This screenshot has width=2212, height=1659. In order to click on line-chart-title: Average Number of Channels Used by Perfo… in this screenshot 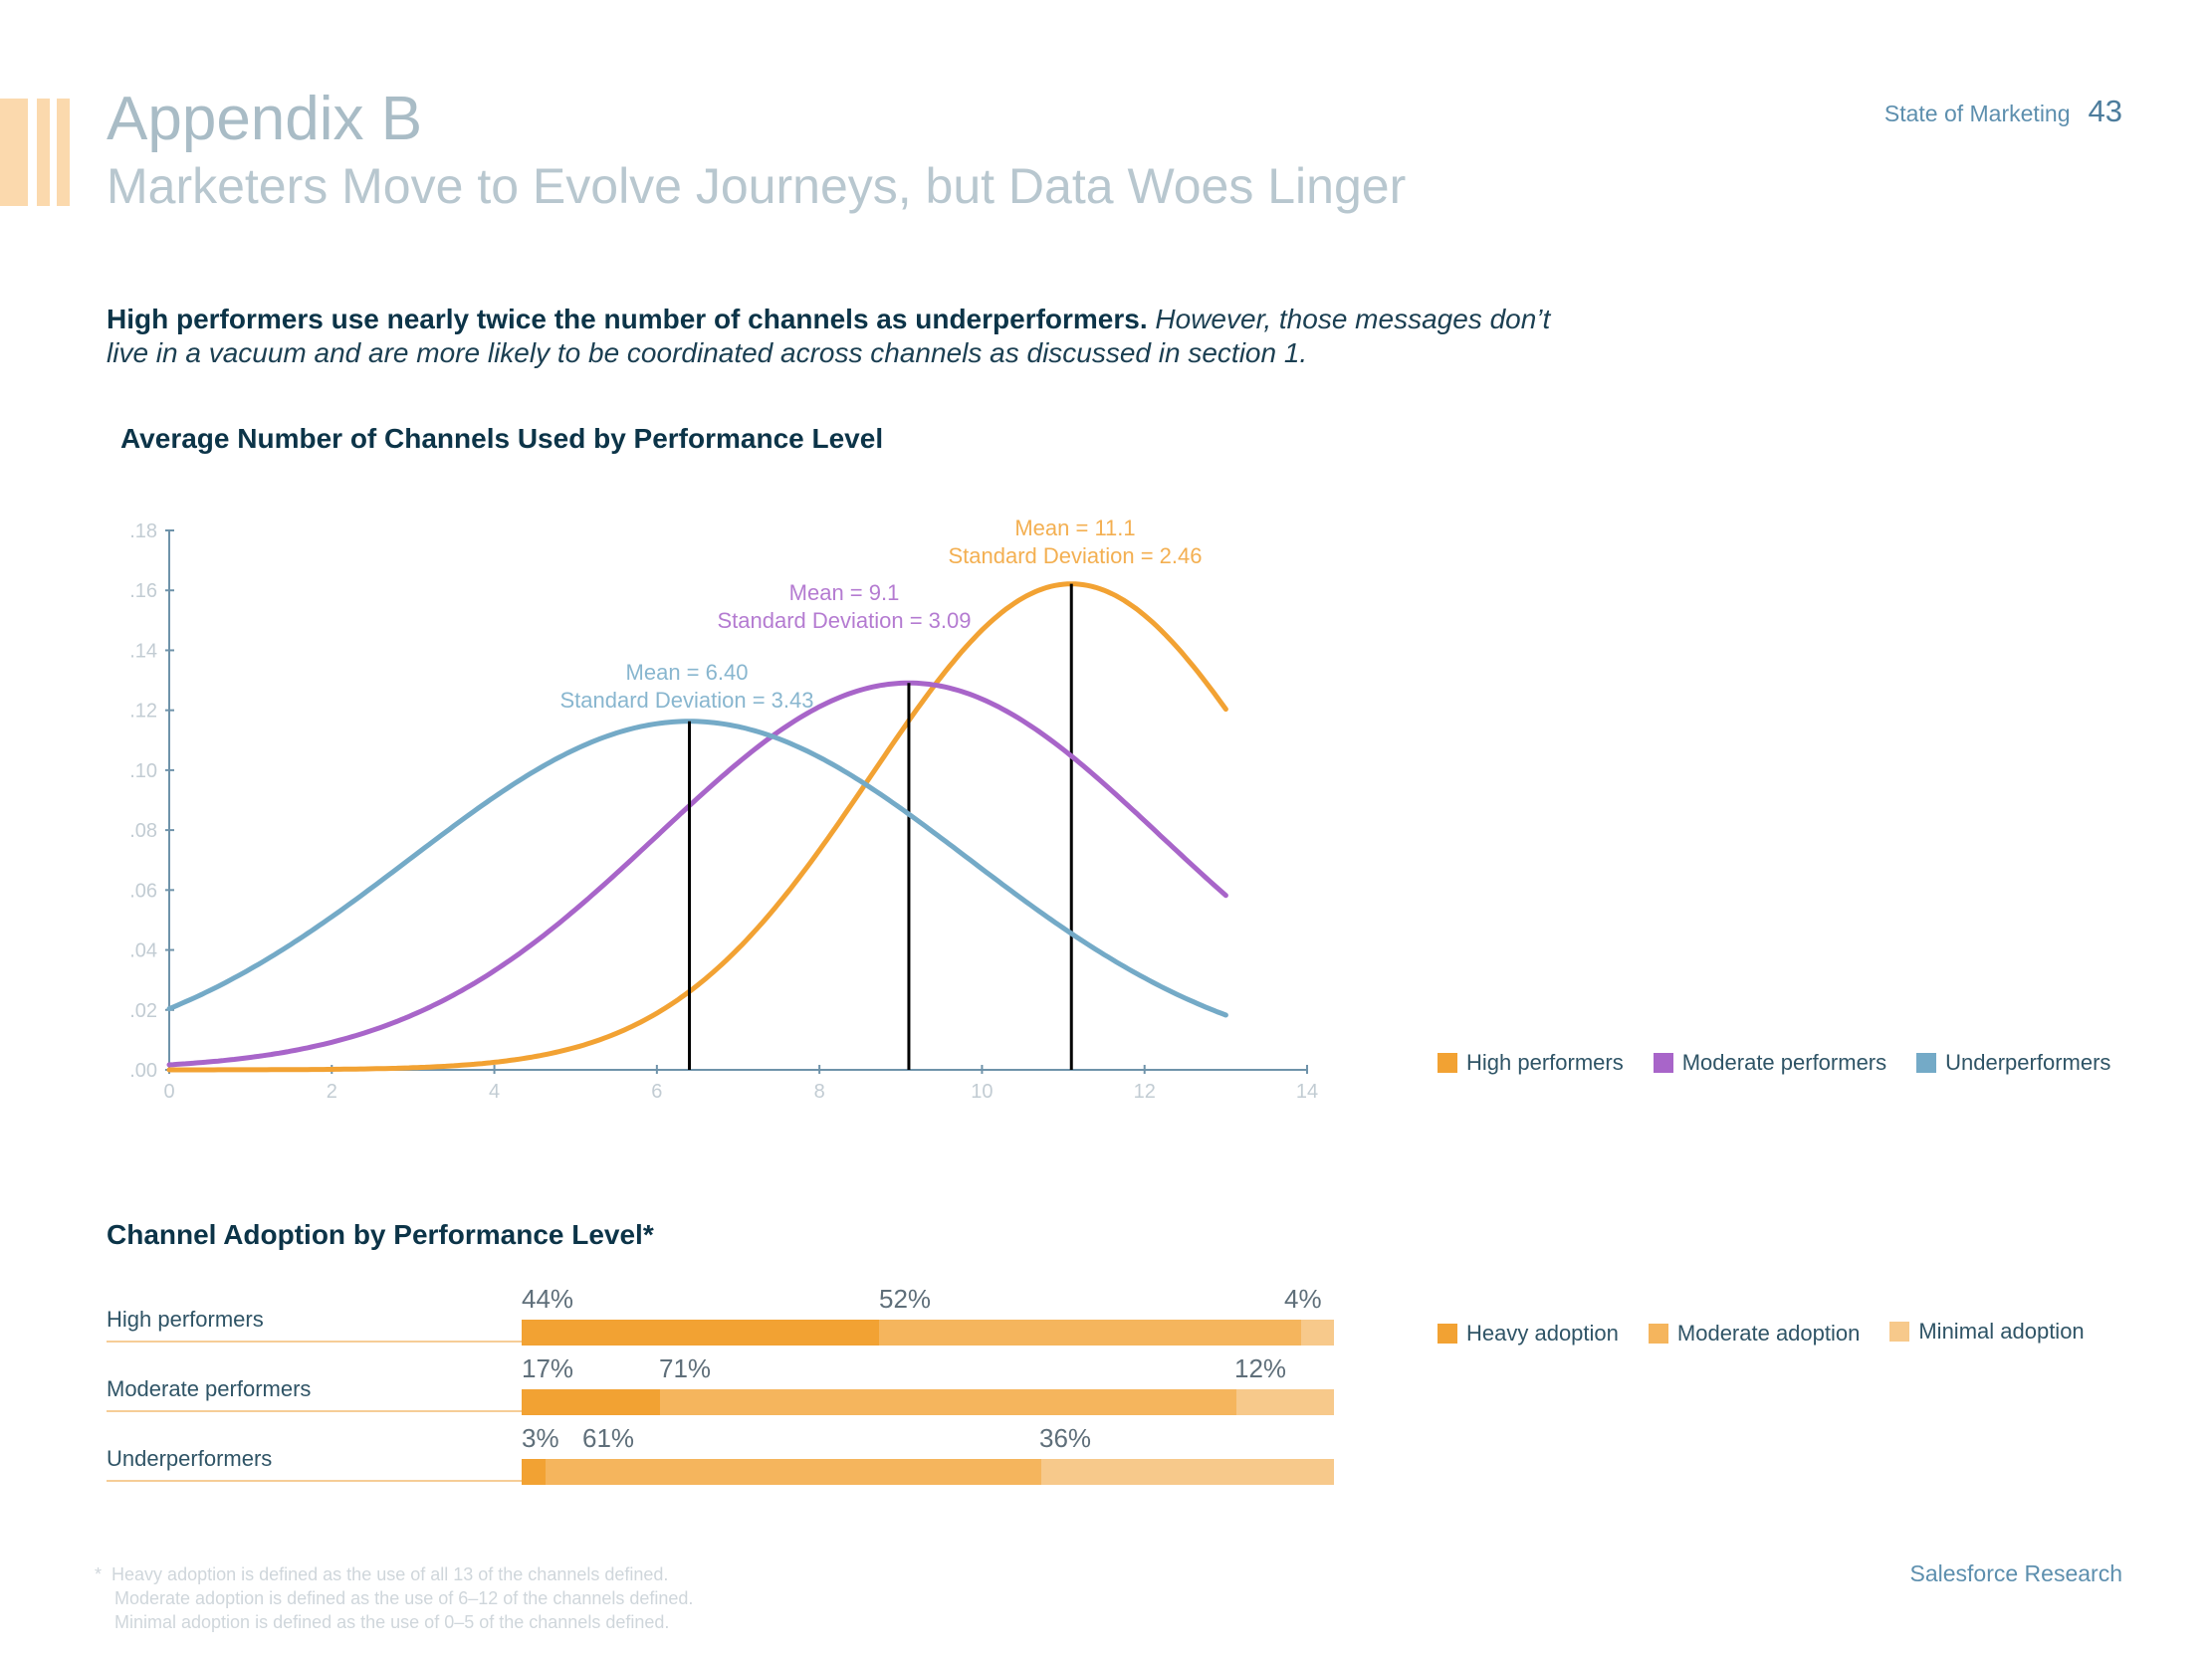, I will do `click(502, 438)`.